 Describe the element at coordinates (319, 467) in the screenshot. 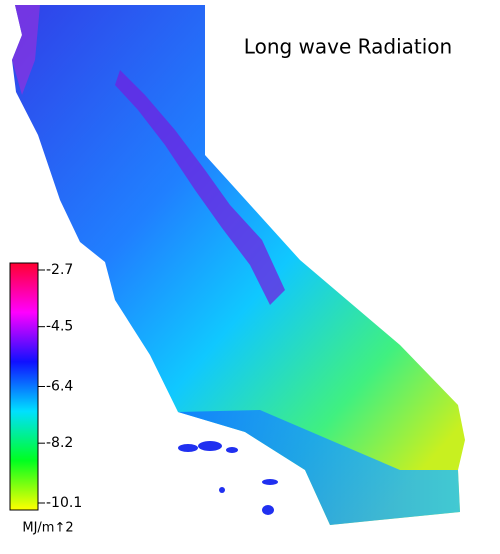

I see `southern-coast` at that location.